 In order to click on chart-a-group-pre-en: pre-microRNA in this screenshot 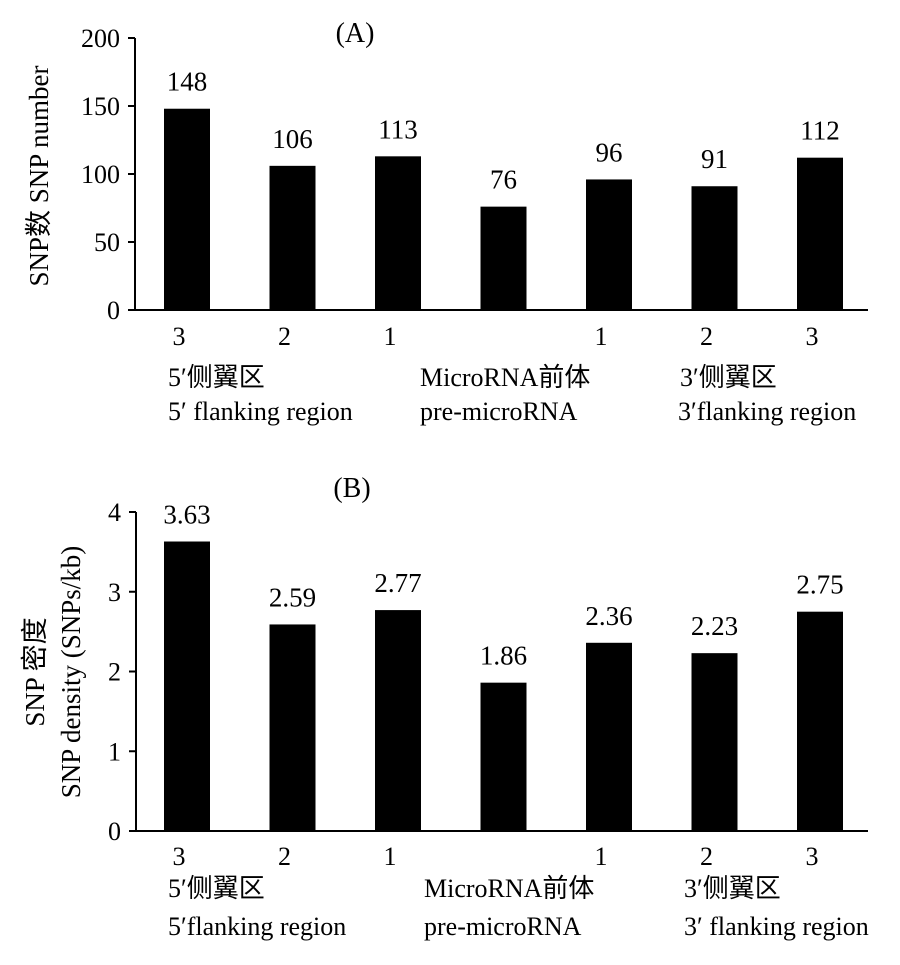, I will do `click(499, 411)`.